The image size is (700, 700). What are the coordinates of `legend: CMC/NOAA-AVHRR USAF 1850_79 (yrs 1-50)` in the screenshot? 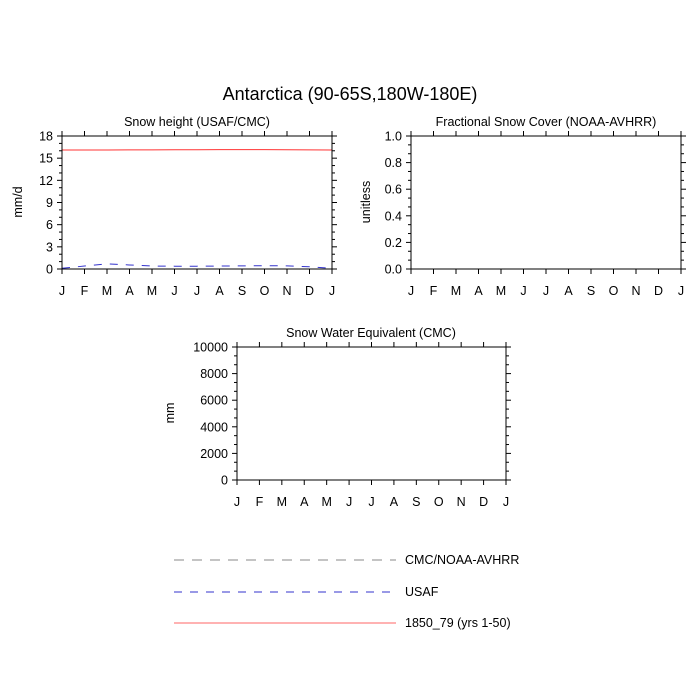 It's located at (346, 591).